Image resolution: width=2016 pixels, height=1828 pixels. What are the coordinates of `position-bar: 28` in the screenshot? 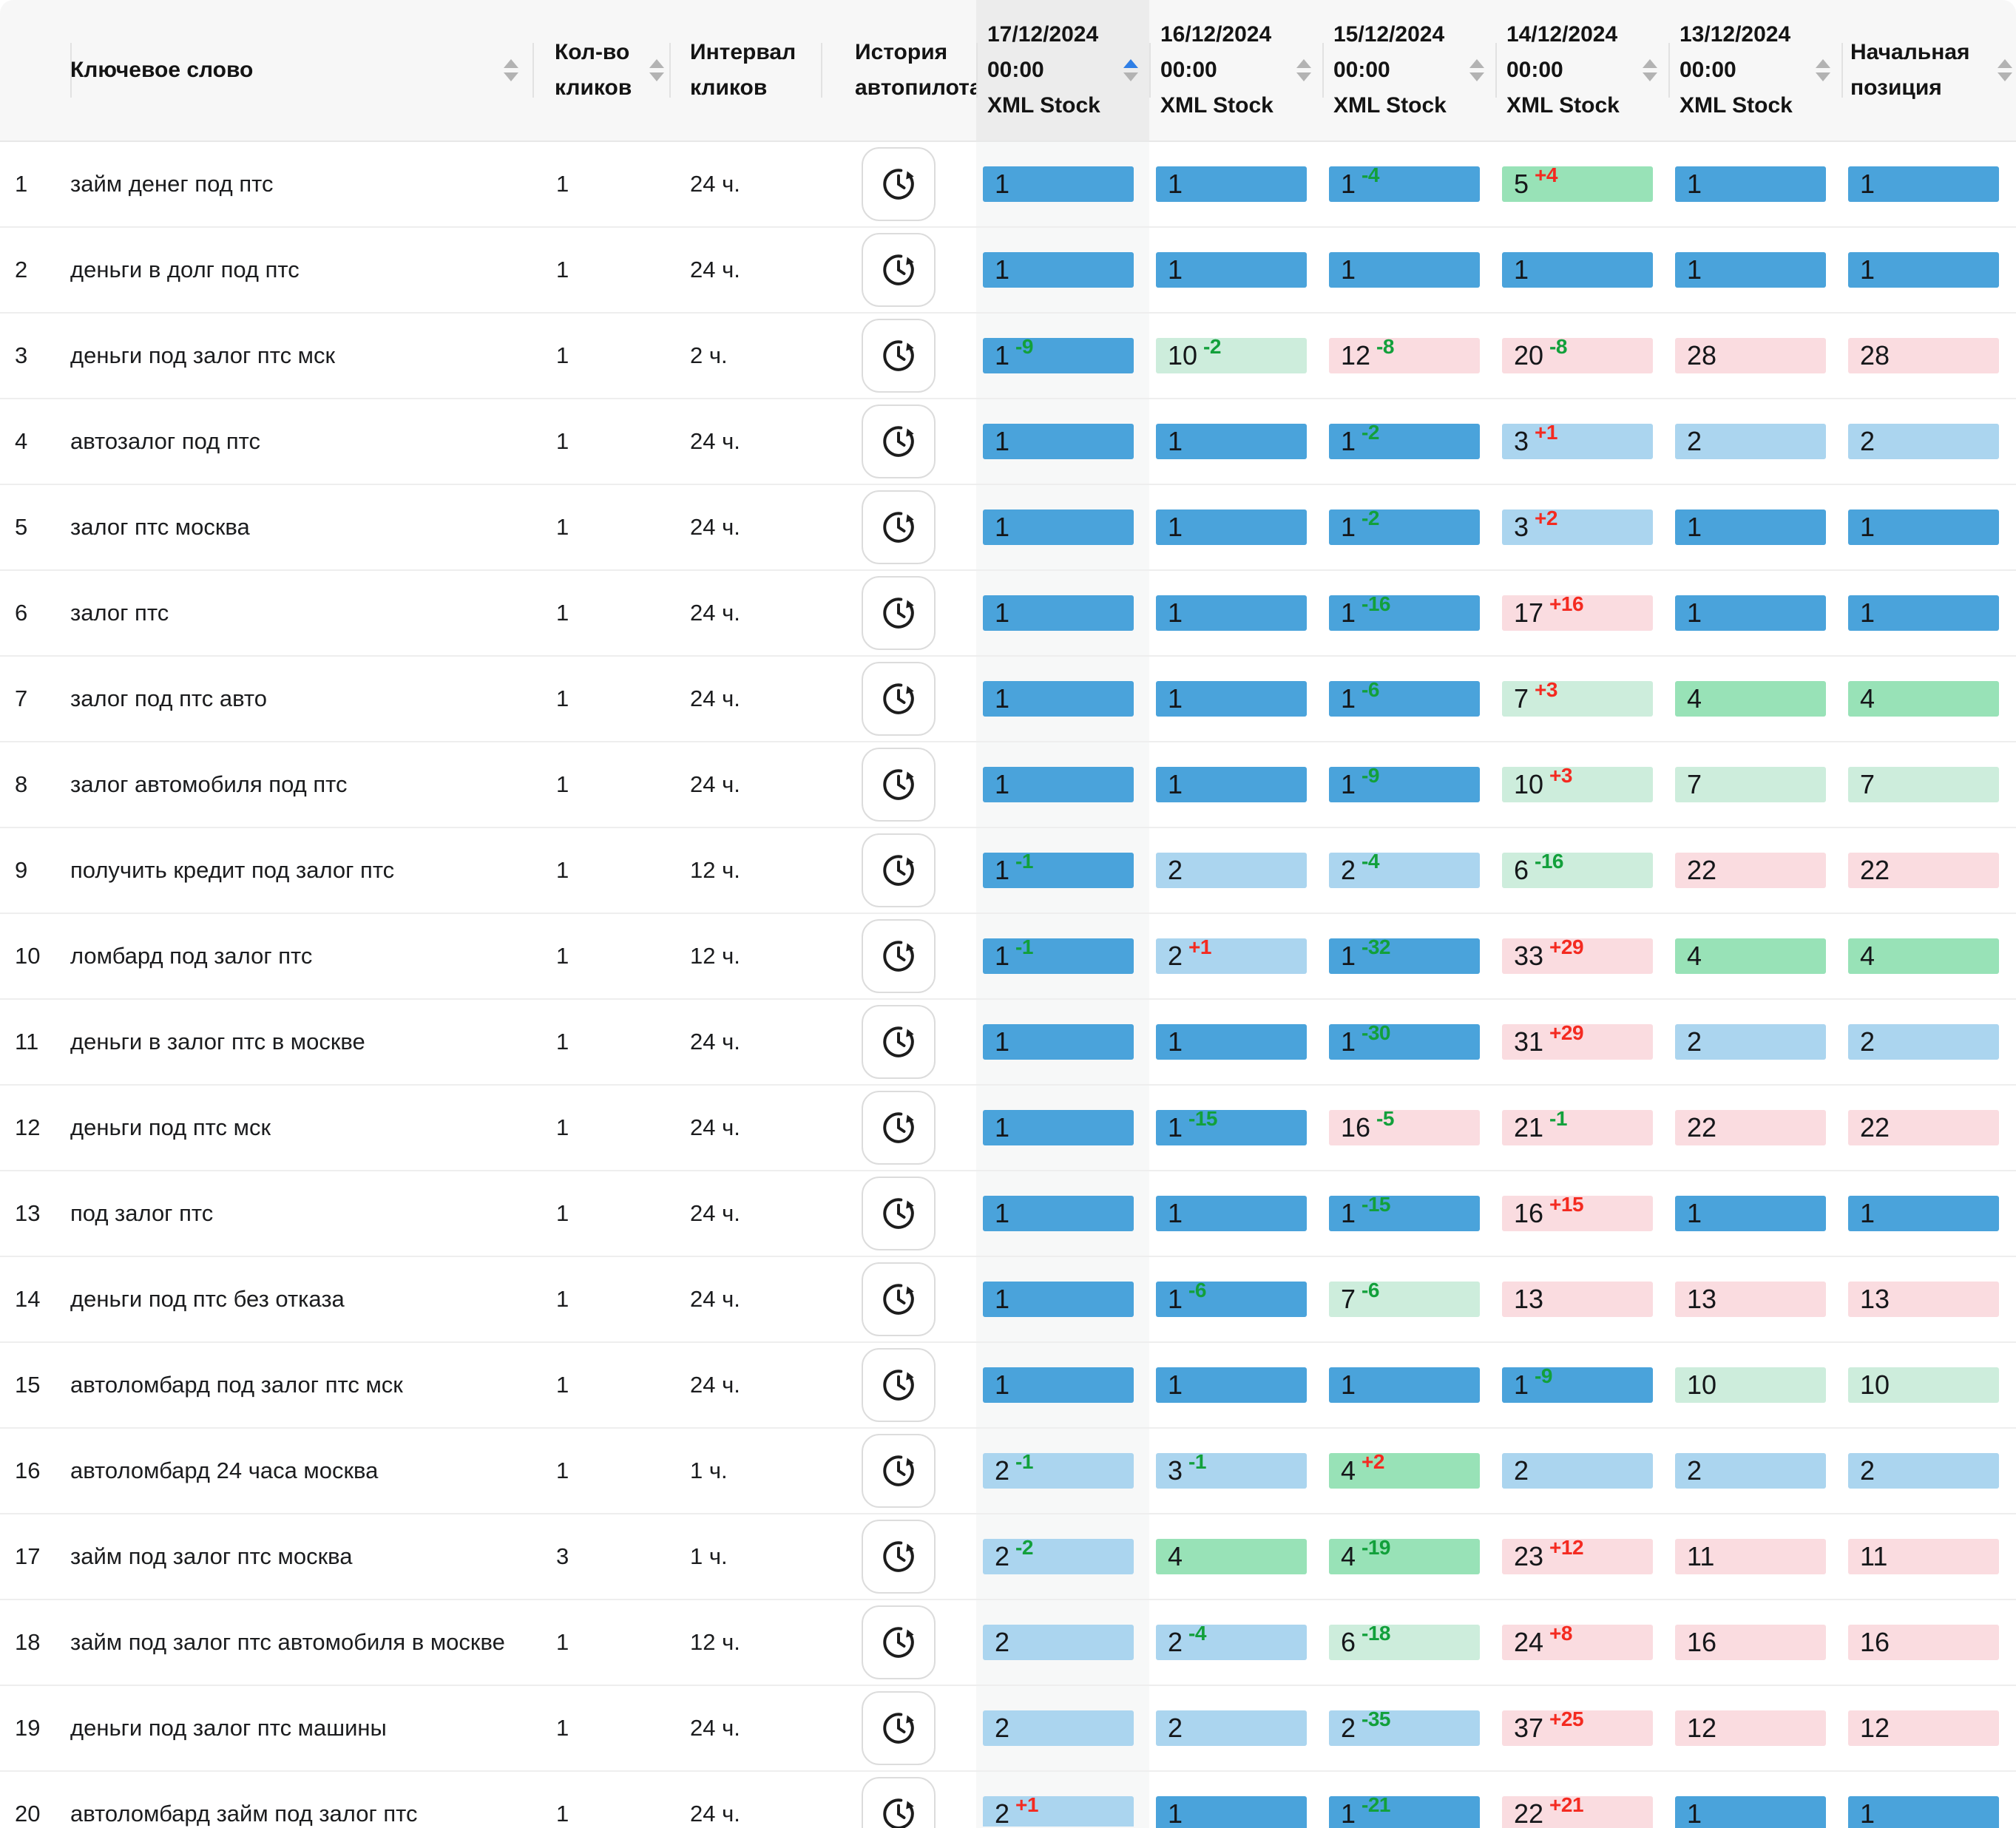 It's located at (1751, 356).